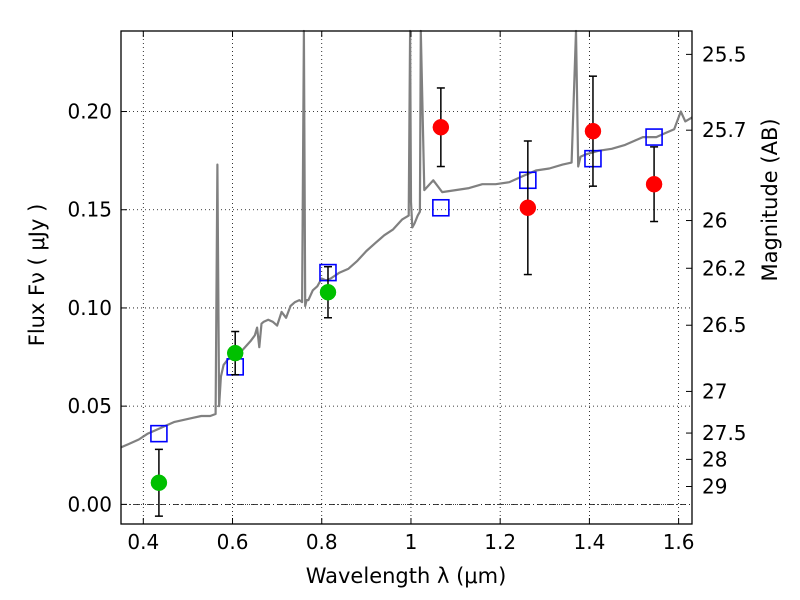 The image size is (800, 600). Describe the element at coordinates (724, 130) in the screenshot. I see `magnitude-tick-label: 25.7` at that location.